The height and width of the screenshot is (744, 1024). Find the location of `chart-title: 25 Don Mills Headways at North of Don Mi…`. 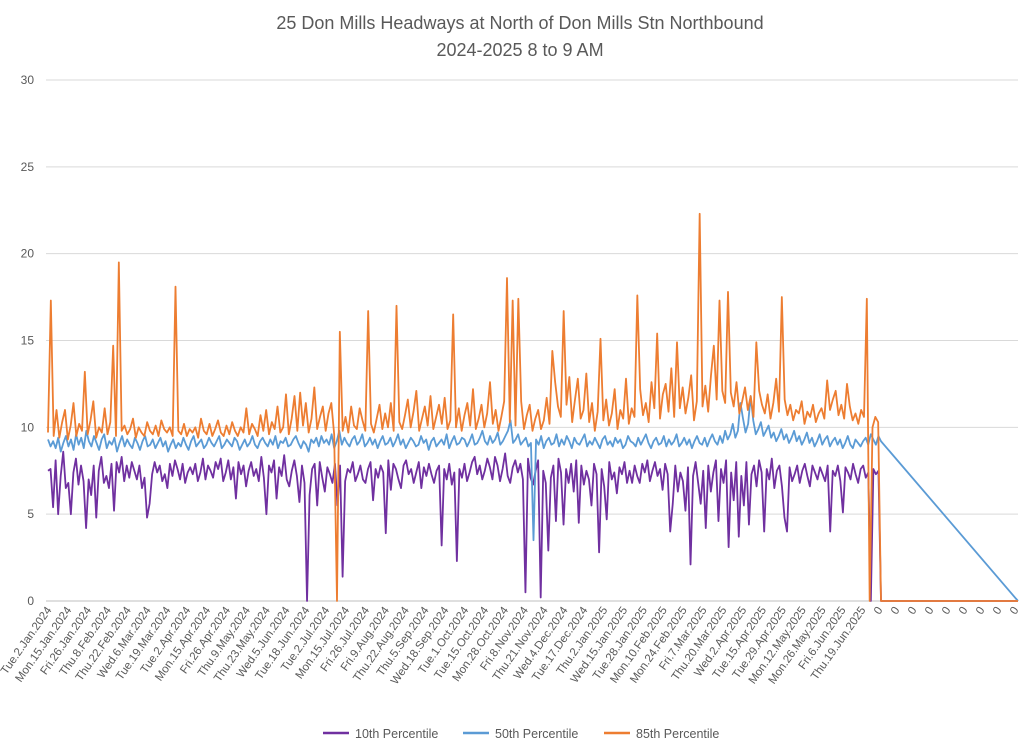

chart-title: 25 Don Mills Headways at North of Don Mi… is located at coordinates (519, 23).